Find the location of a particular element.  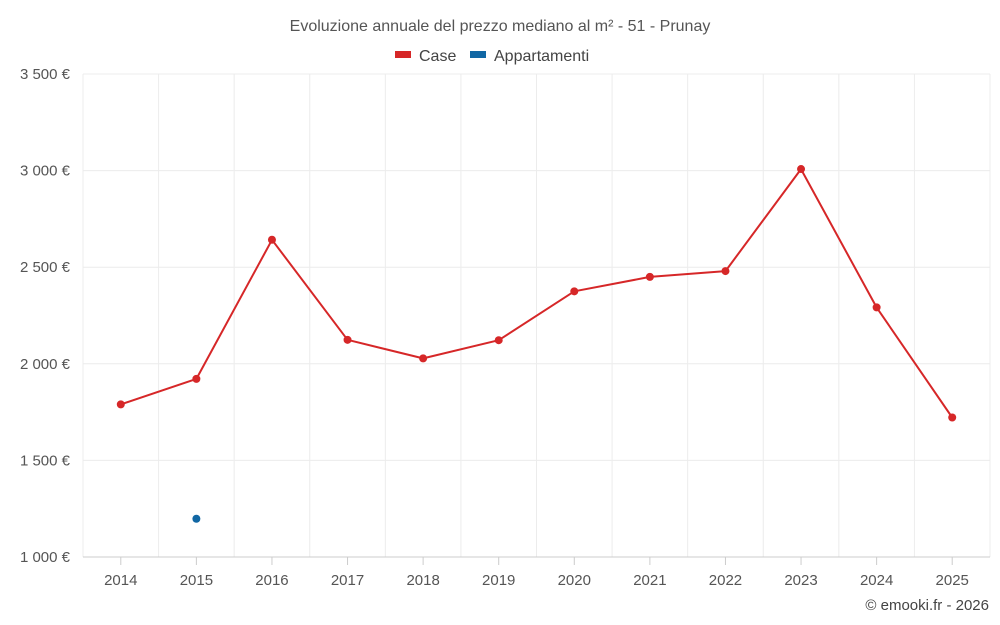

data-point-case-2025 is located at coordinates (952, 417).